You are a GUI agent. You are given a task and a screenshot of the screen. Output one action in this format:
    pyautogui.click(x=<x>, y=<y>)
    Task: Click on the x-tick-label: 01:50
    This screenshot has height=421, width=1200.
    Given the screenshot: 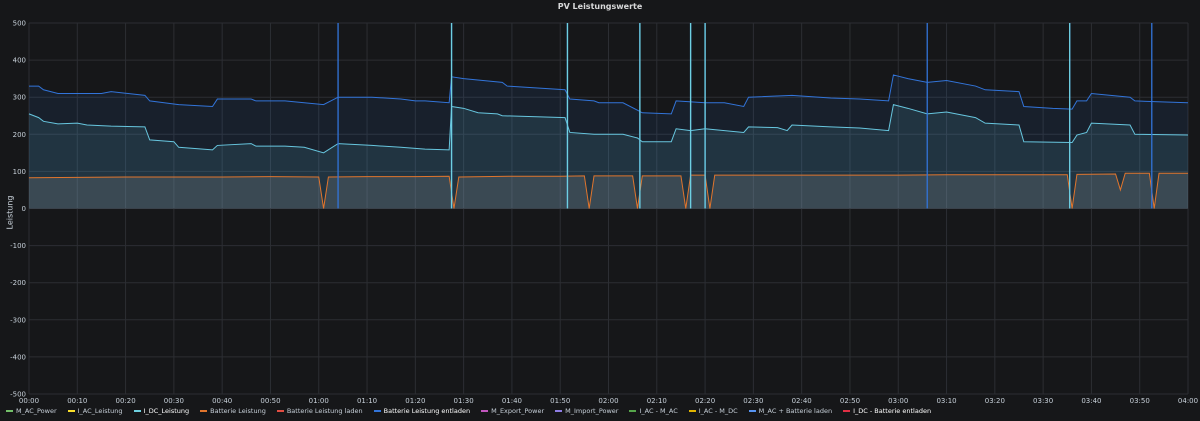 What is the action you would take?
    pyautogui.click(x=560, y=401)
    